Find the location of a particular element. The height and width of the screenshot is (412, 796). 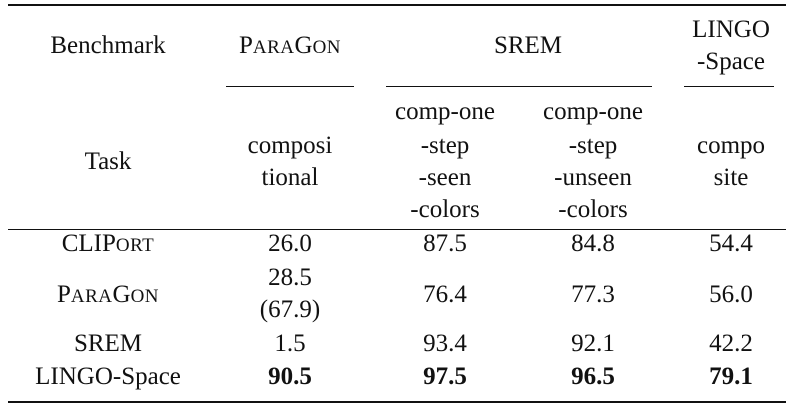

value-cell: 42.2 is located at coordinates (731, 343).